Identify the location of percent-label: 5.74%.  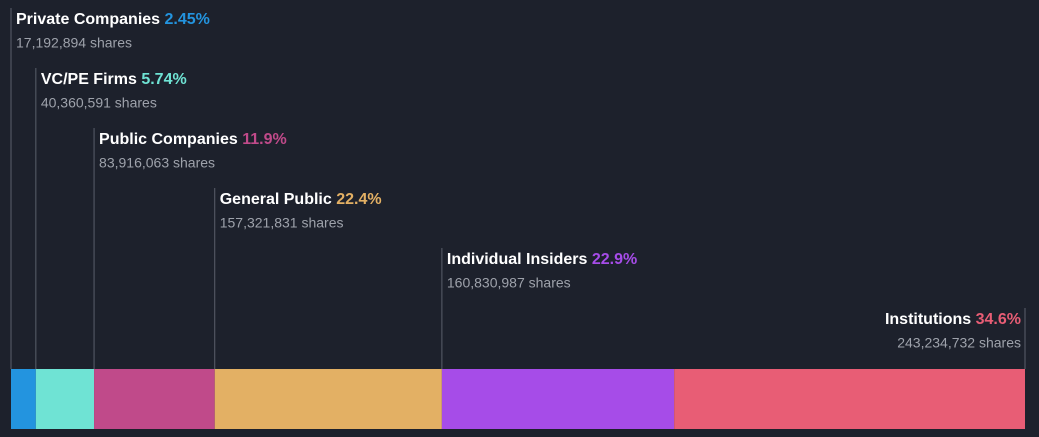
(163, 79).